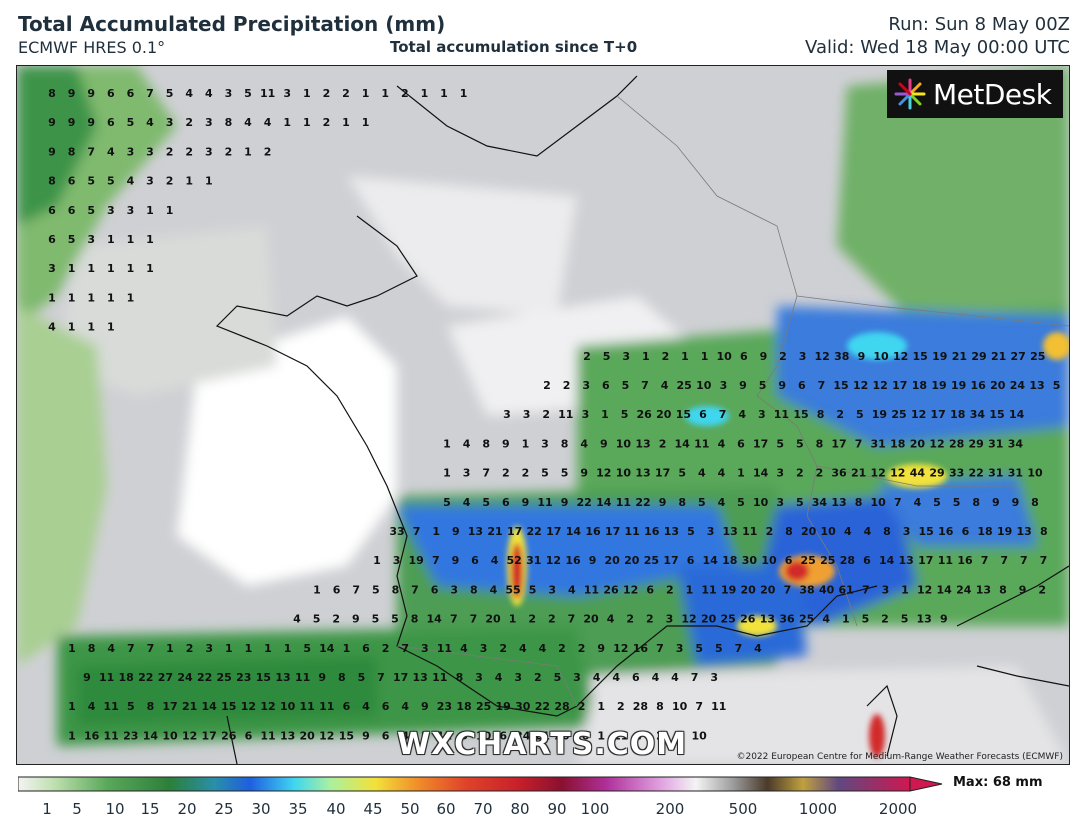 This screenshot has height=835, width=1088. Describe the element at coordinates (937, 47) in the screenshot. I see `valid-label: Valid: Wed 18 May 00:00 UTC` at that location.